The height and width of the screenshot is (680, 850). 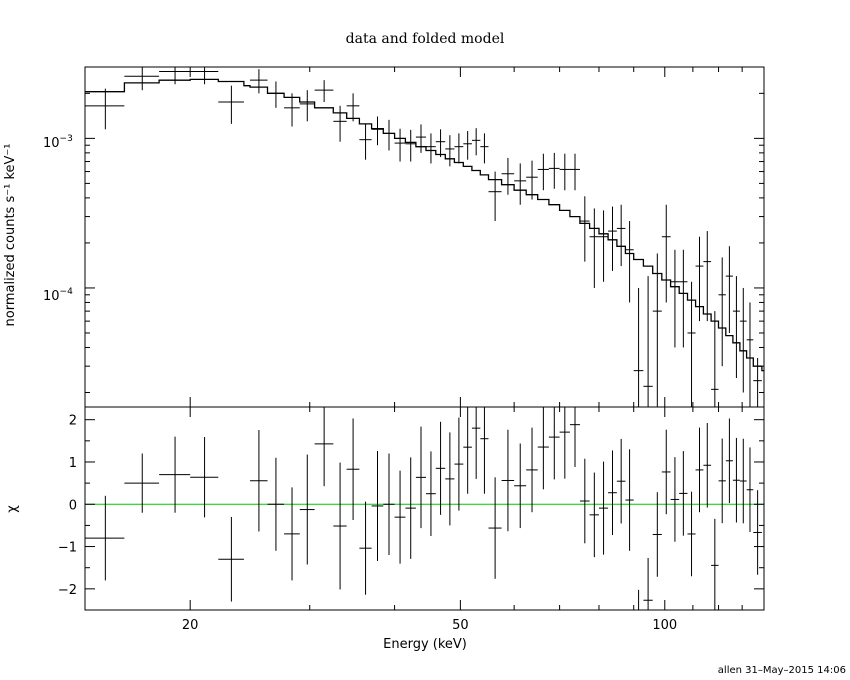 I want to click on xtick-label: 100, so click(x=664, y=625).